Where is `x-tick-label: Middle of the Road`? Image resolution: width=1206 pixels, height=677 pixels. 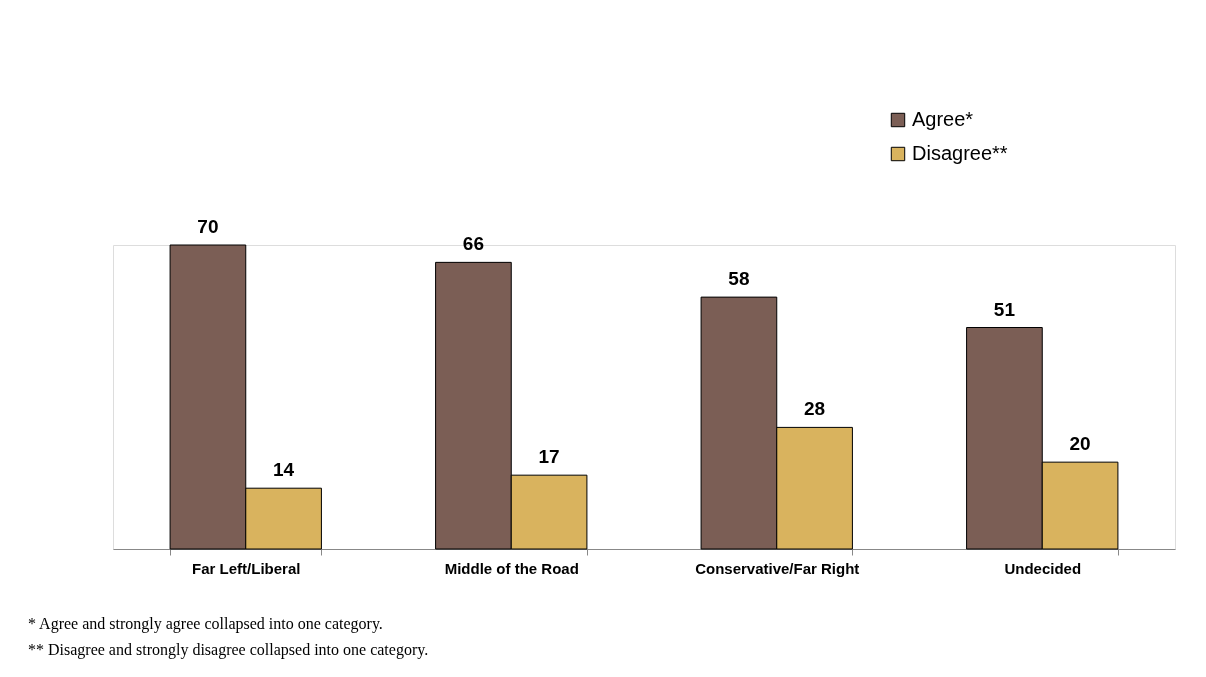
x-tick-label: Middle of the Road is located at coordinates (511, 568).